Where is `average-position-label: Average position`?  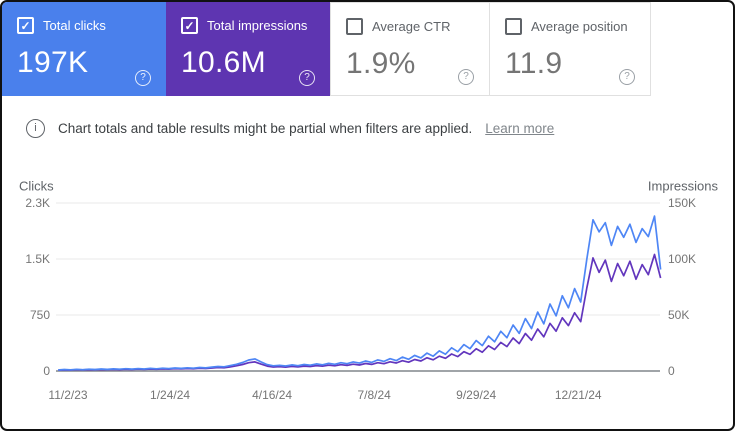 average-position-label: Average position is located at coordinates (579, 26).